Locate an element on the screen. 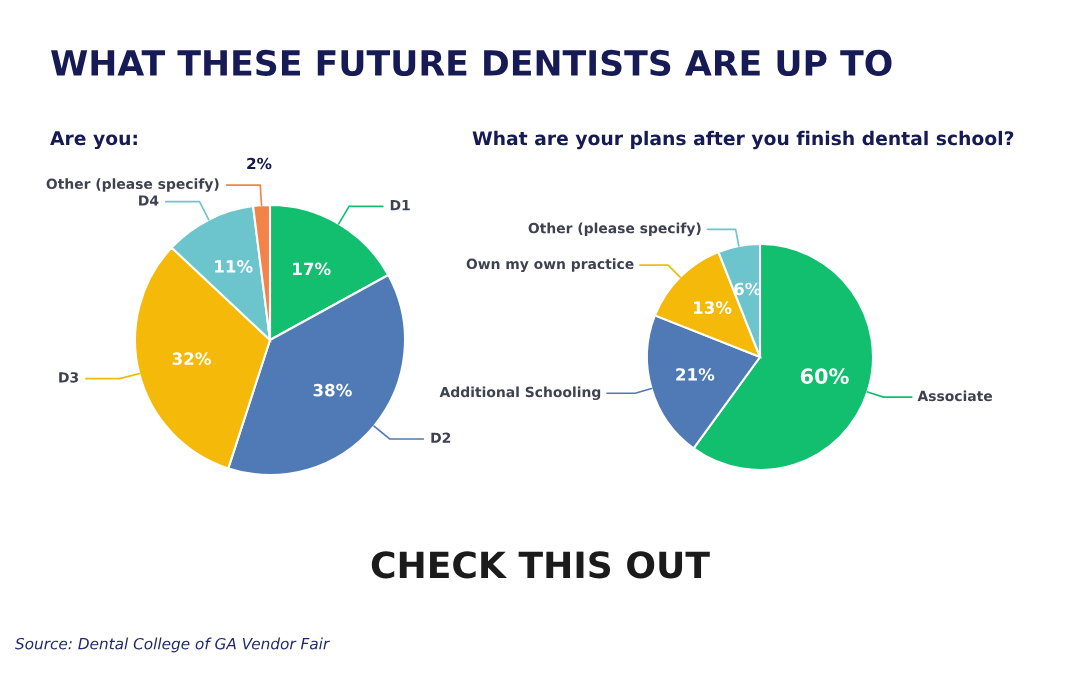 This screenshot has height=675, width=1080. text: WHAT THESE FUTURE DENTISTS ARE UP TO is located at coordinates (471, 63).